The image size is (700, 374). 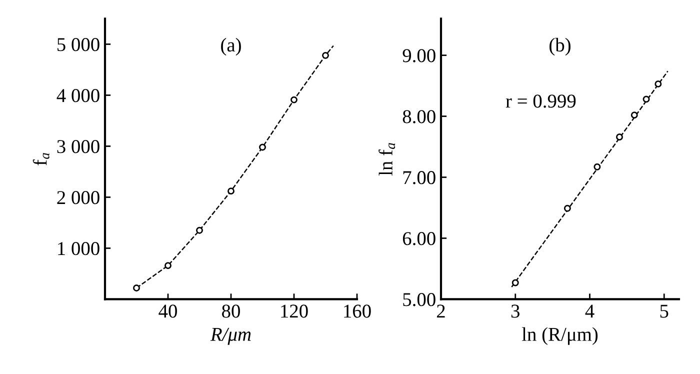 What do you see at coordinates (589, 311) in the screenshot?
I see `x-tick-label: 4` at bounding box center [589, 311].